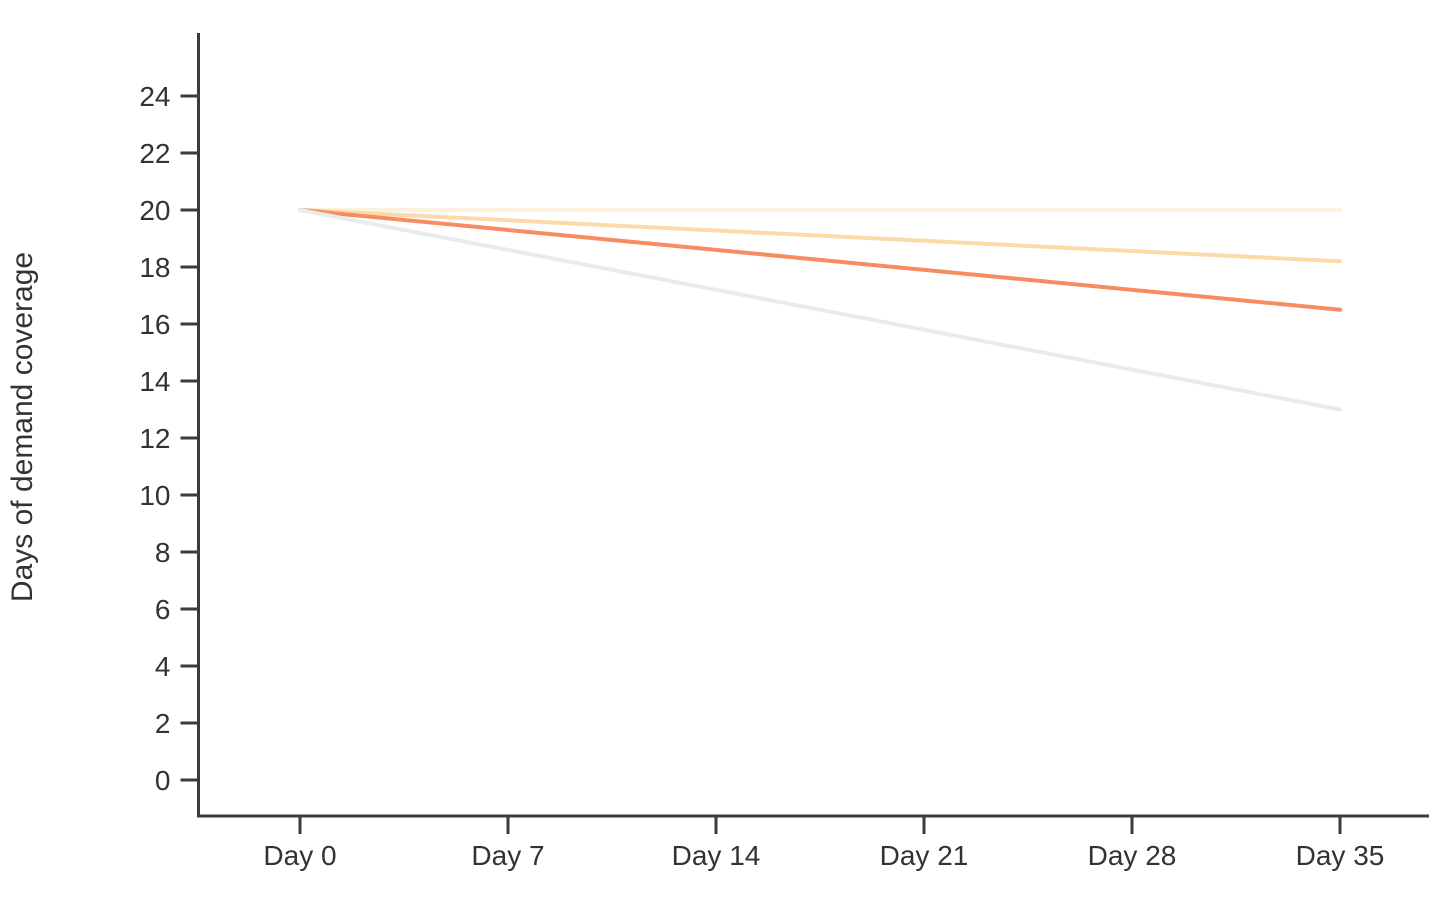 The image size is (1430, 919). What do you see at coordinates (154, 381) in the screenshot?
I see `y-tick-label: 14` at bounding box center [154, 381].